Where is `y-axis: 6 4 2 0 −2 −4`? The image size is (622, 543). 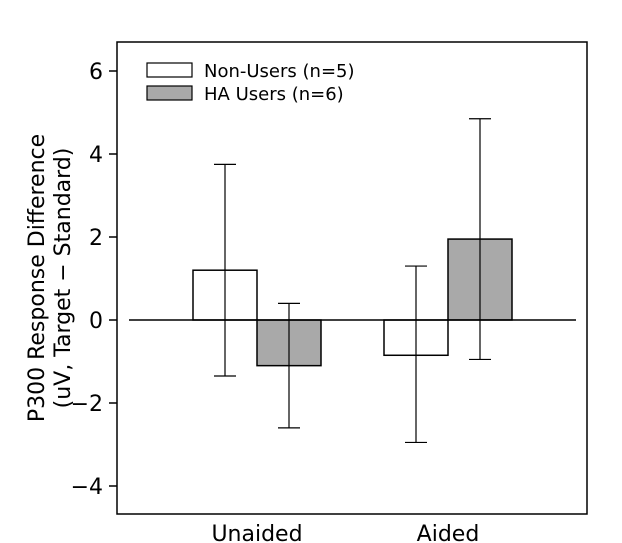
y-axis: 6 4 2 0 −2 −4 is located at coordinates (94, 280).